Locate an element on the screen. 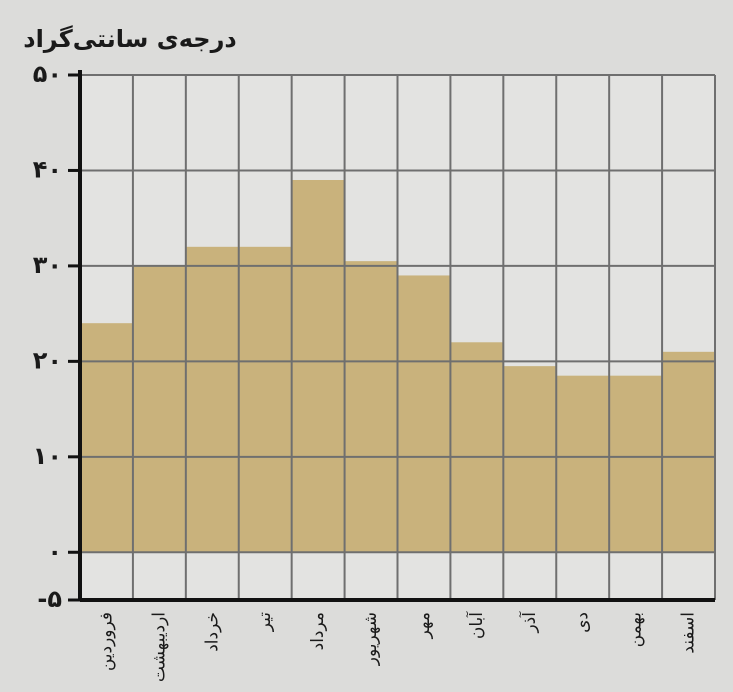 The image size is (733, 692). y-tick-label: ۳۰ is located at coordinates (47, 265).